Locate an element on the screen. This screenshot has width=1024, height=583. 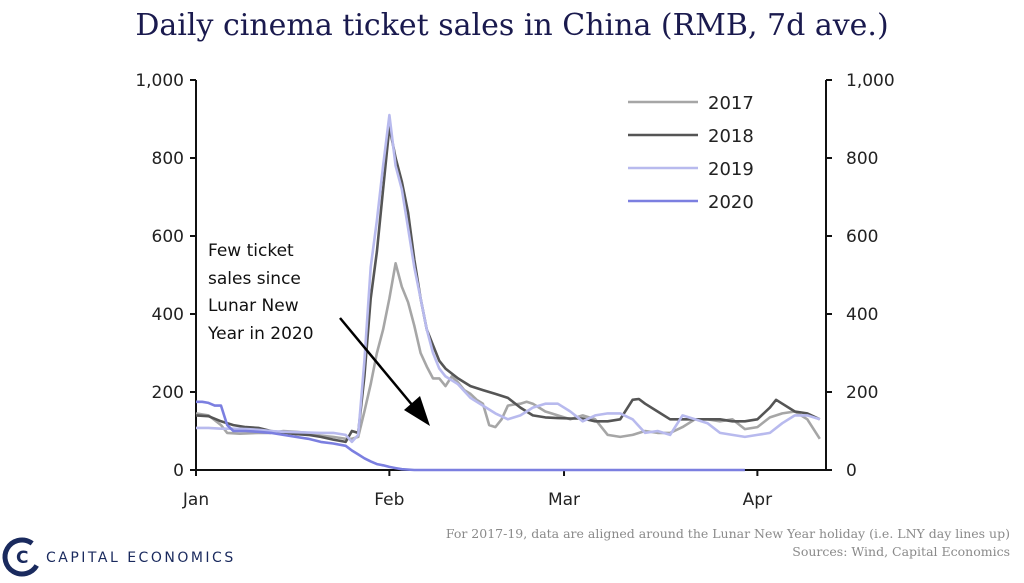
right-y-tick-label: 800 is located at coordinates (862, 159).